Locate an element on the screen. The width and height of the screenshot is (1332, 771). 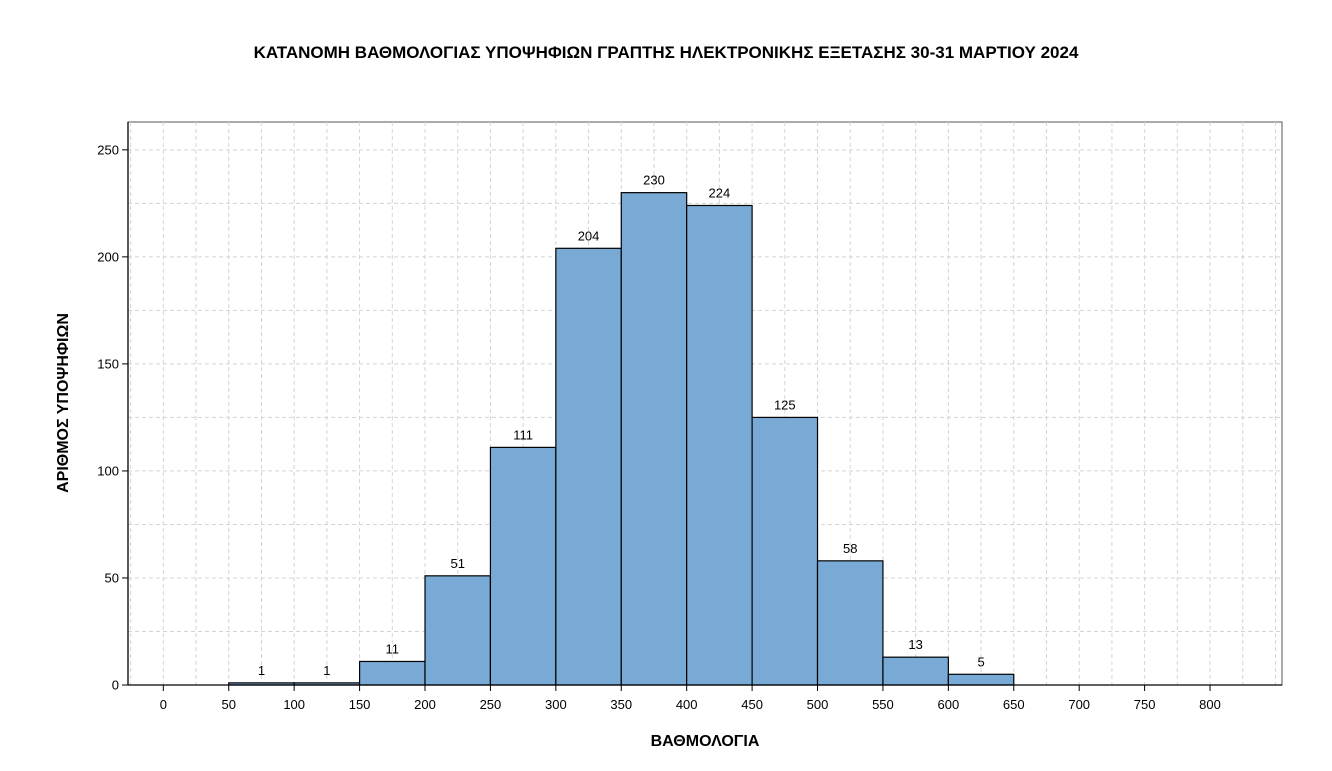
y-tick-label: 50 is located at coordinates (112, 577).